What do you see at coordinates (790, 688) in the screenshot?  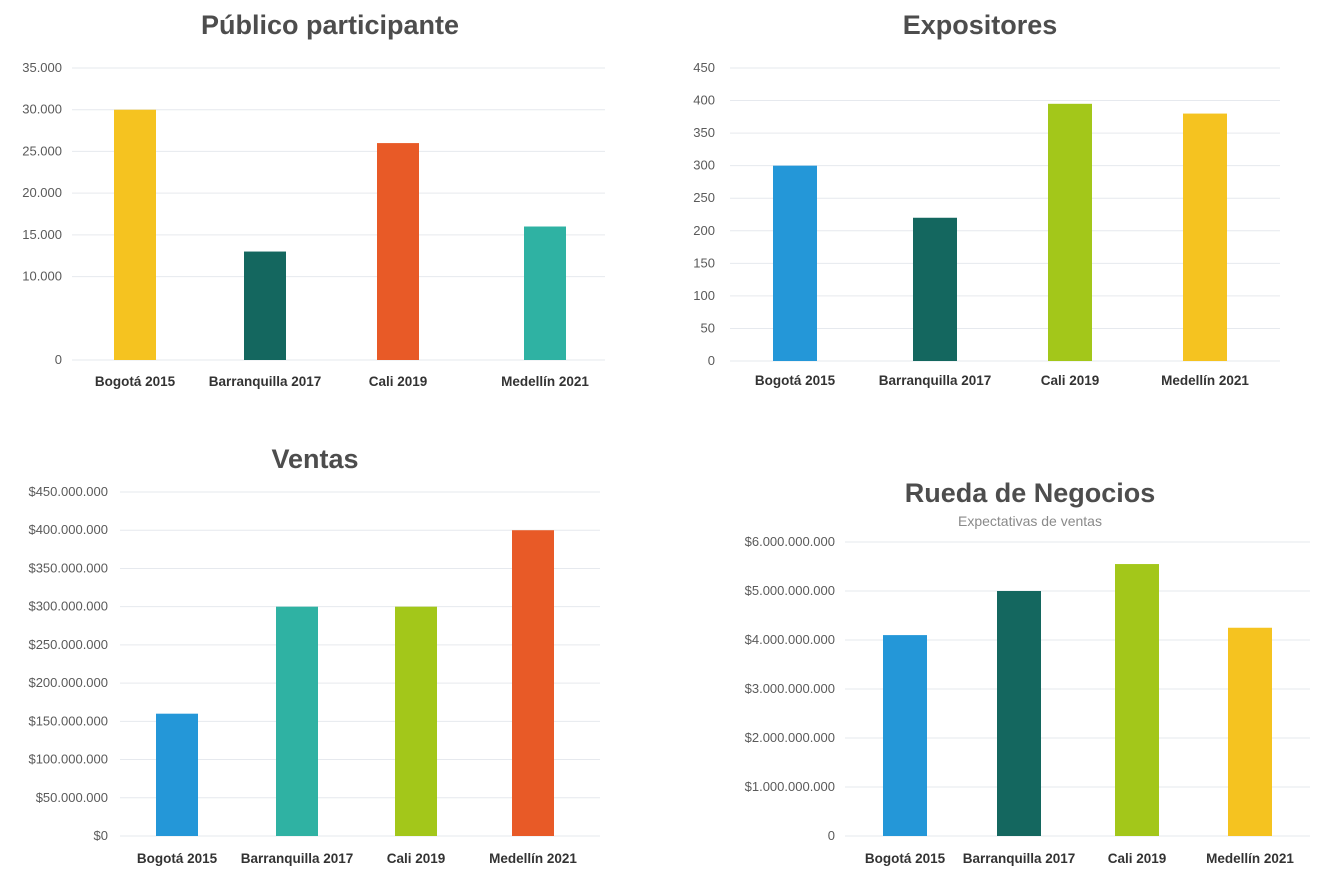 I see `y-tick-label: $3.000.000.000` at bounding box center [790, 688].